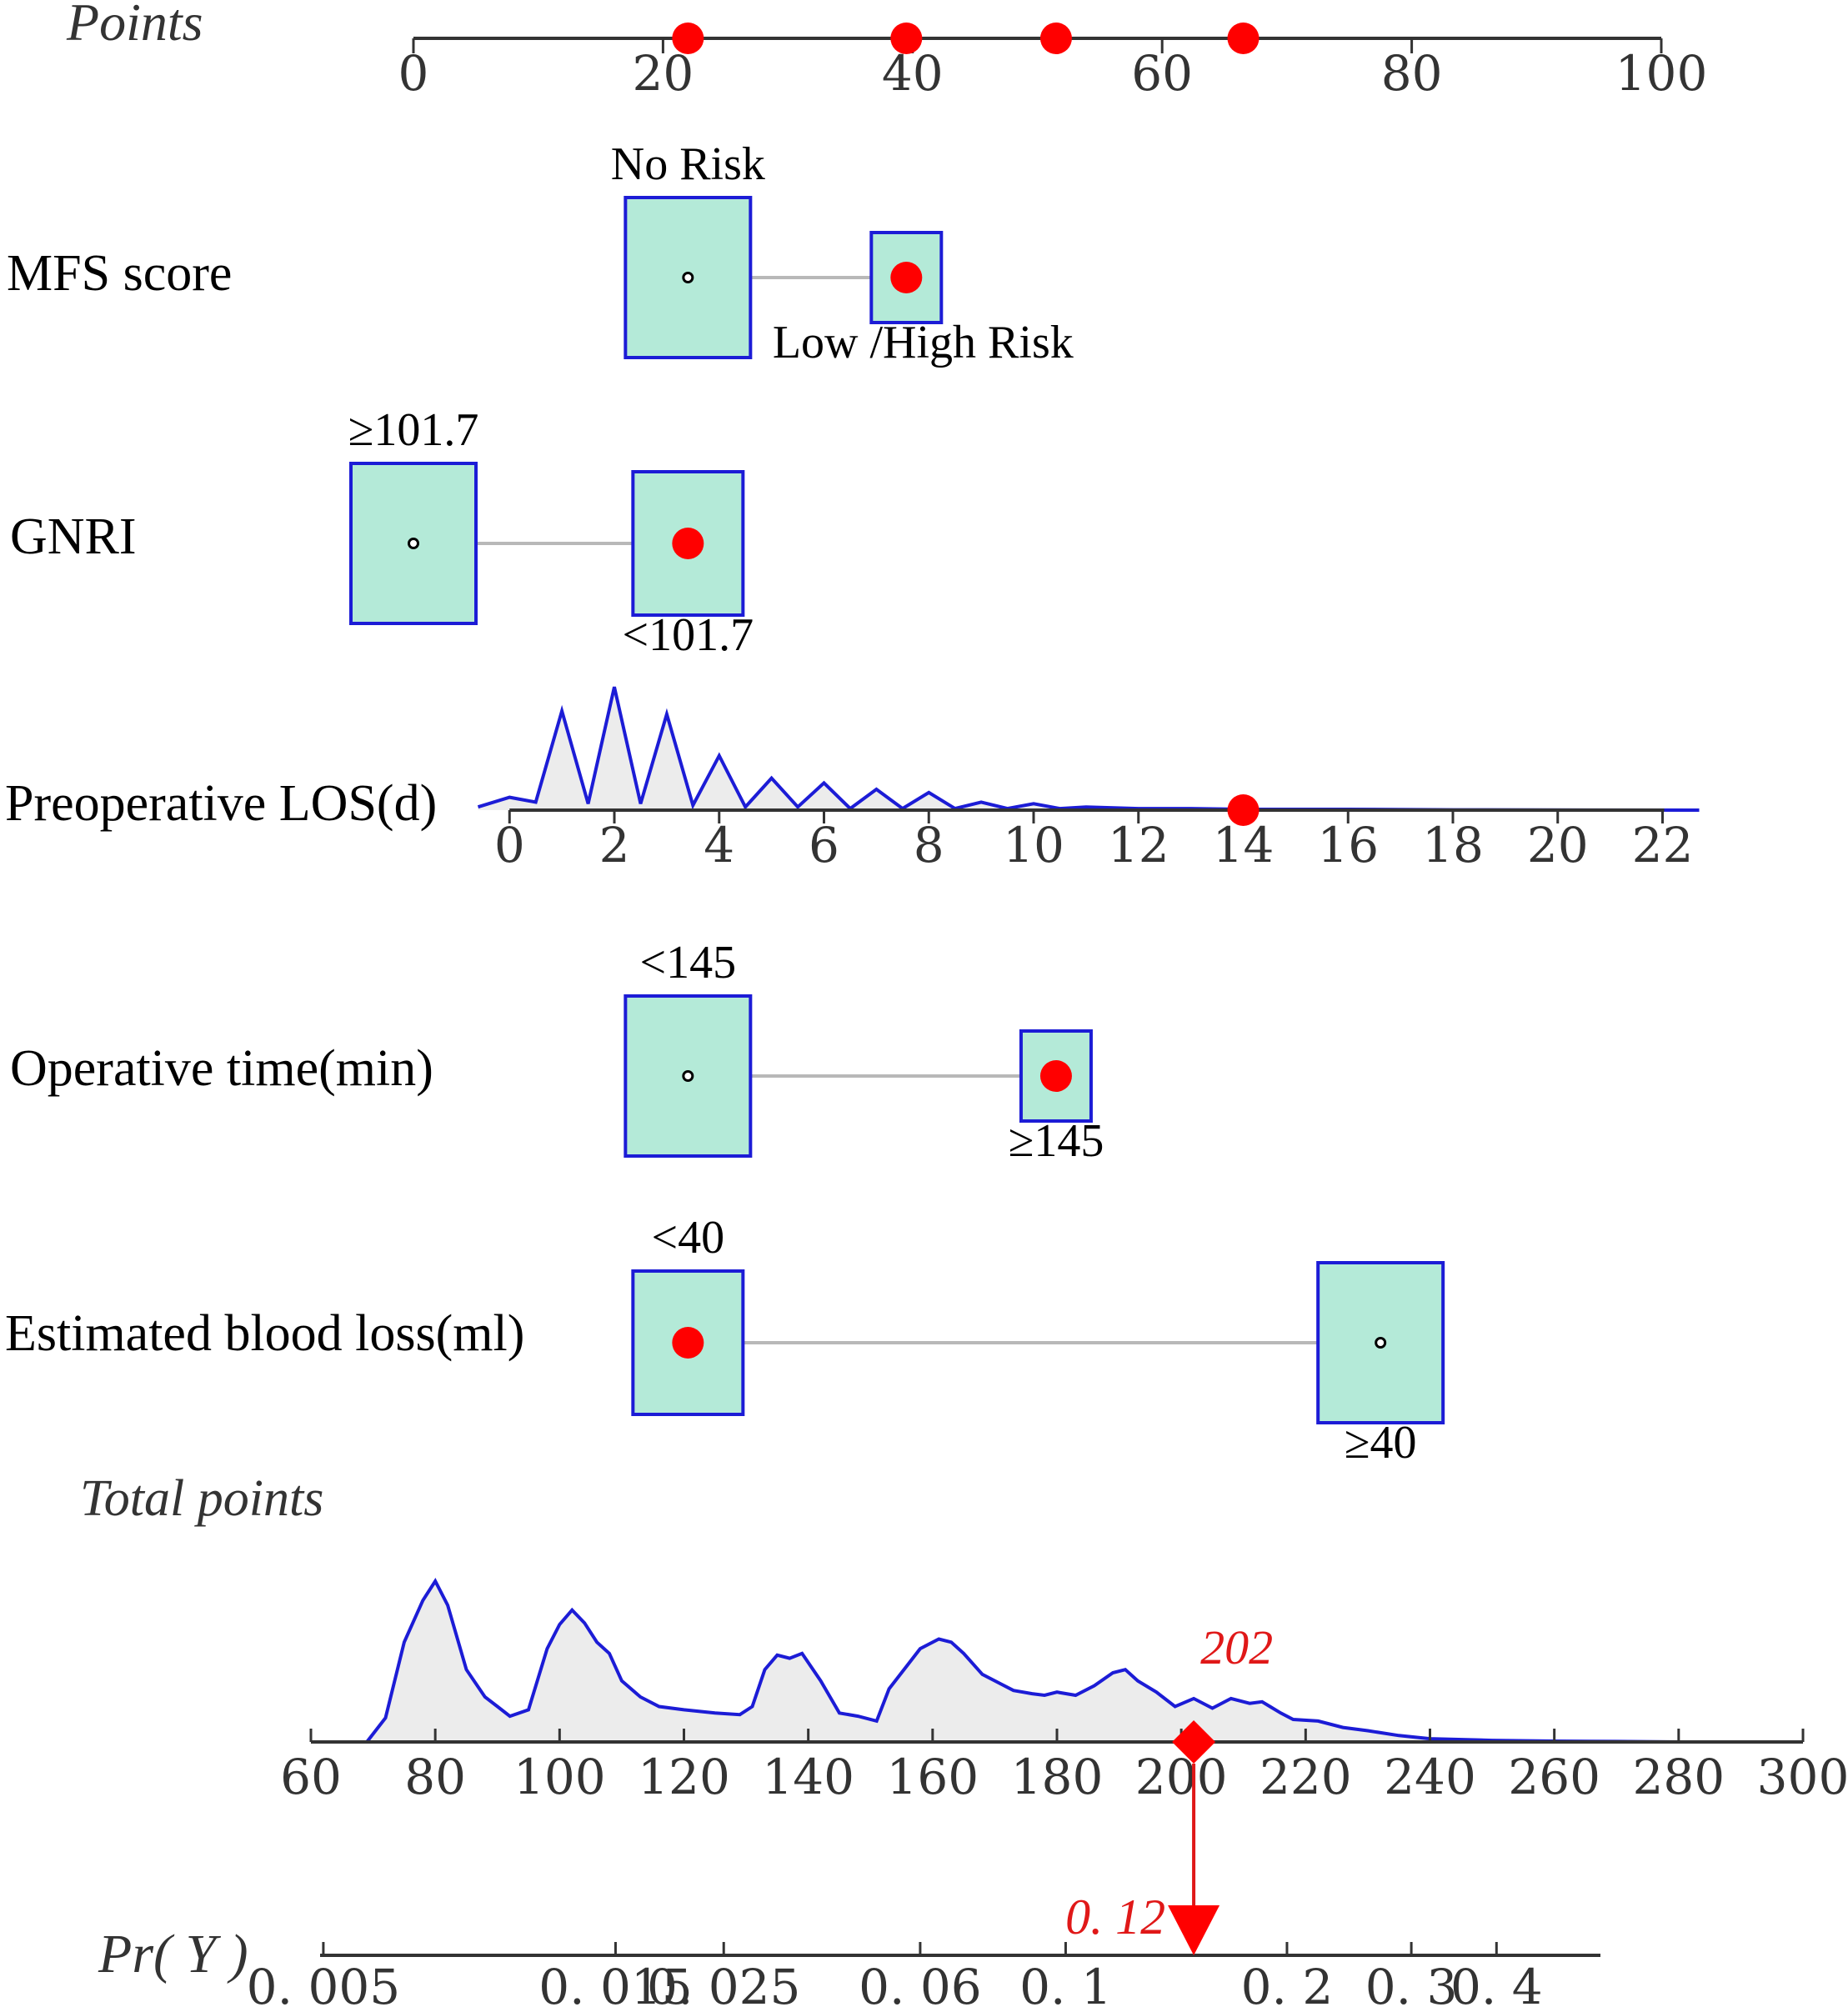 This screenshot has width=1848, height=2012. Describe the element at coordinates (1115, 1916) in the screenshot. I see `probability-selected-label: 0. 12` at that location.